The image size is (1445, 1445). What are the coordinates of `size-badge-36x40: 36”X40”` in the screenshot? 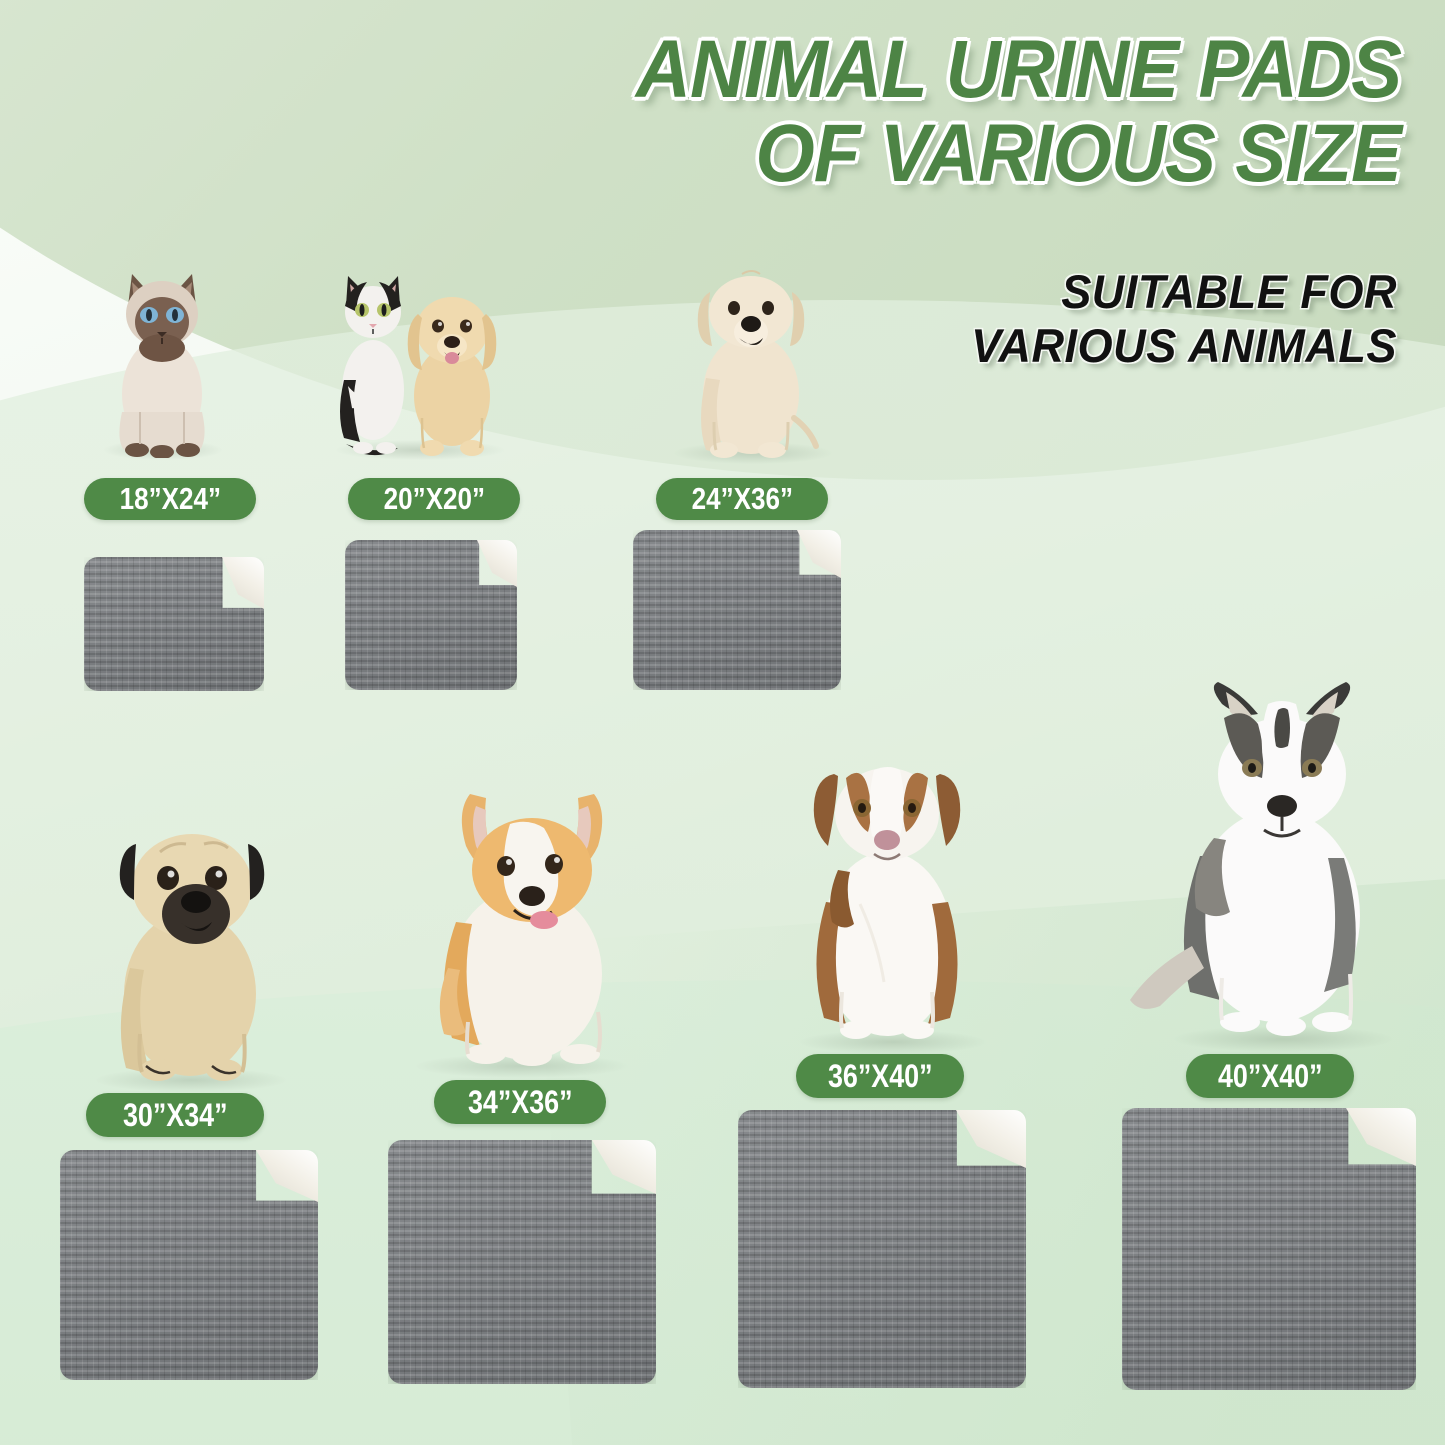 It's located at (880, 1076).